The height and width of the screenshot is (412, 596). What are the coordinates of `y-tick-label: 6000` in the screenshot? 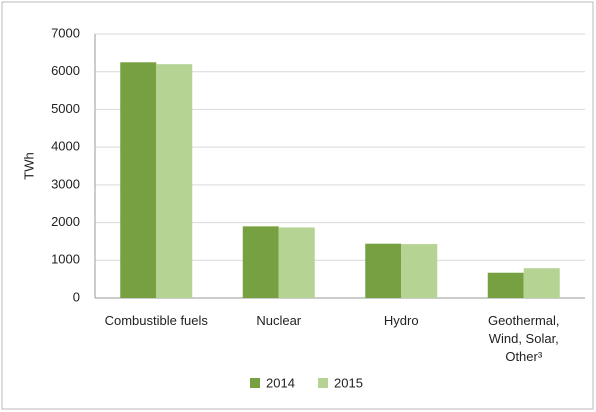 It's located at (65, 70).